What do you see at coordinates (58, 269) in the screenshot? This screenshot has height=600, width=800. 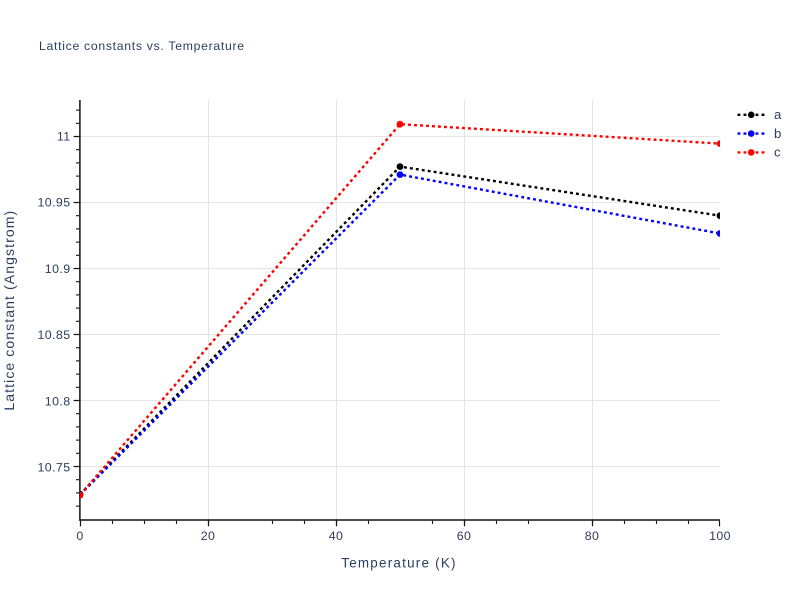 I see `svg-text: 10.9` at bounding box center [58, 269].